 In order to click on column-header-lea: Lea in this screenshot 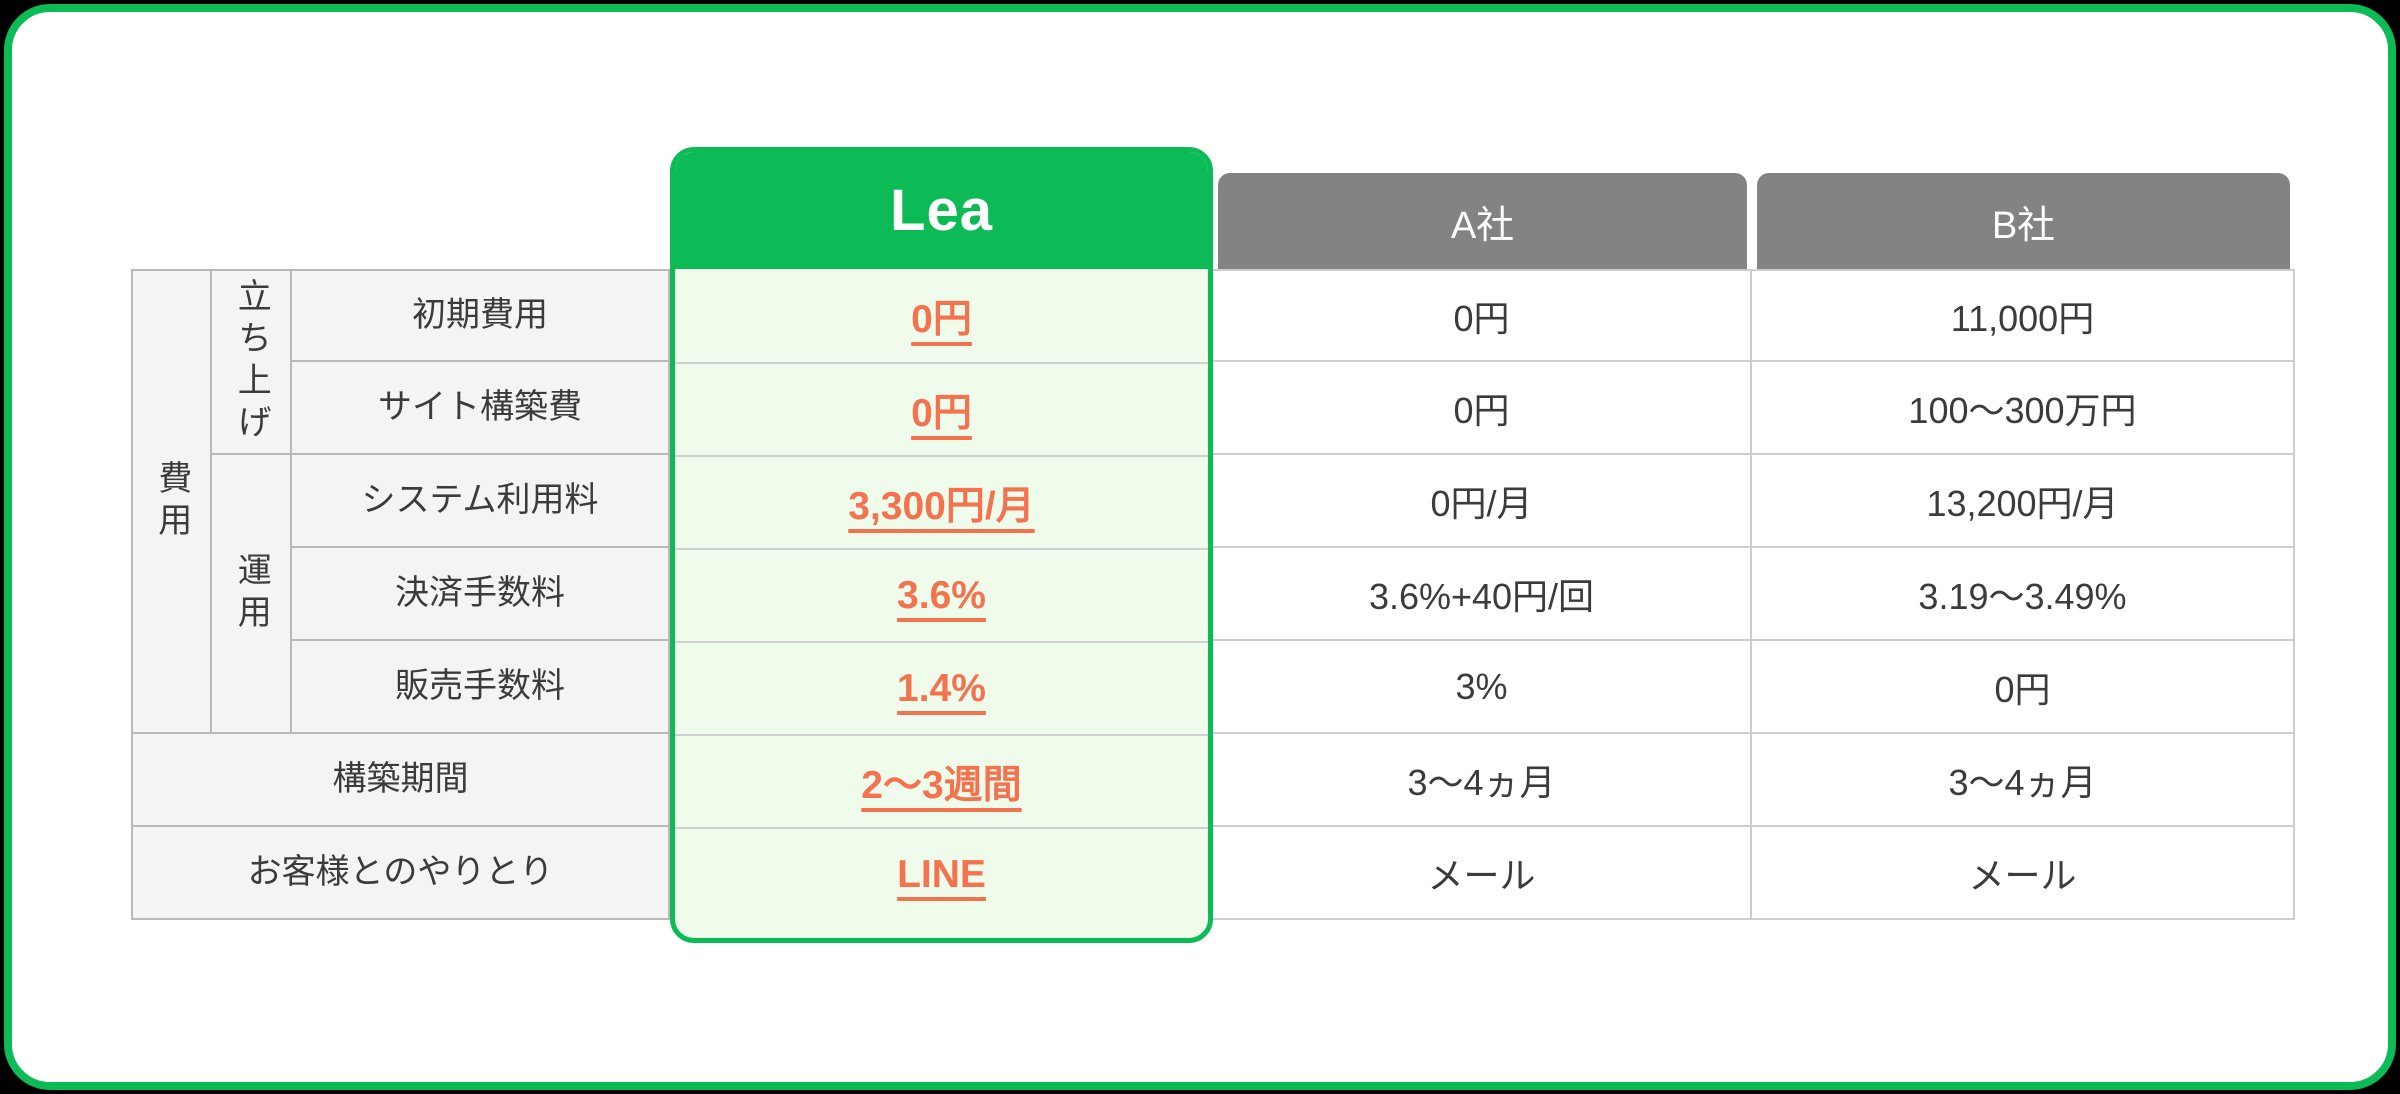, I will do `click(941, 210)`.